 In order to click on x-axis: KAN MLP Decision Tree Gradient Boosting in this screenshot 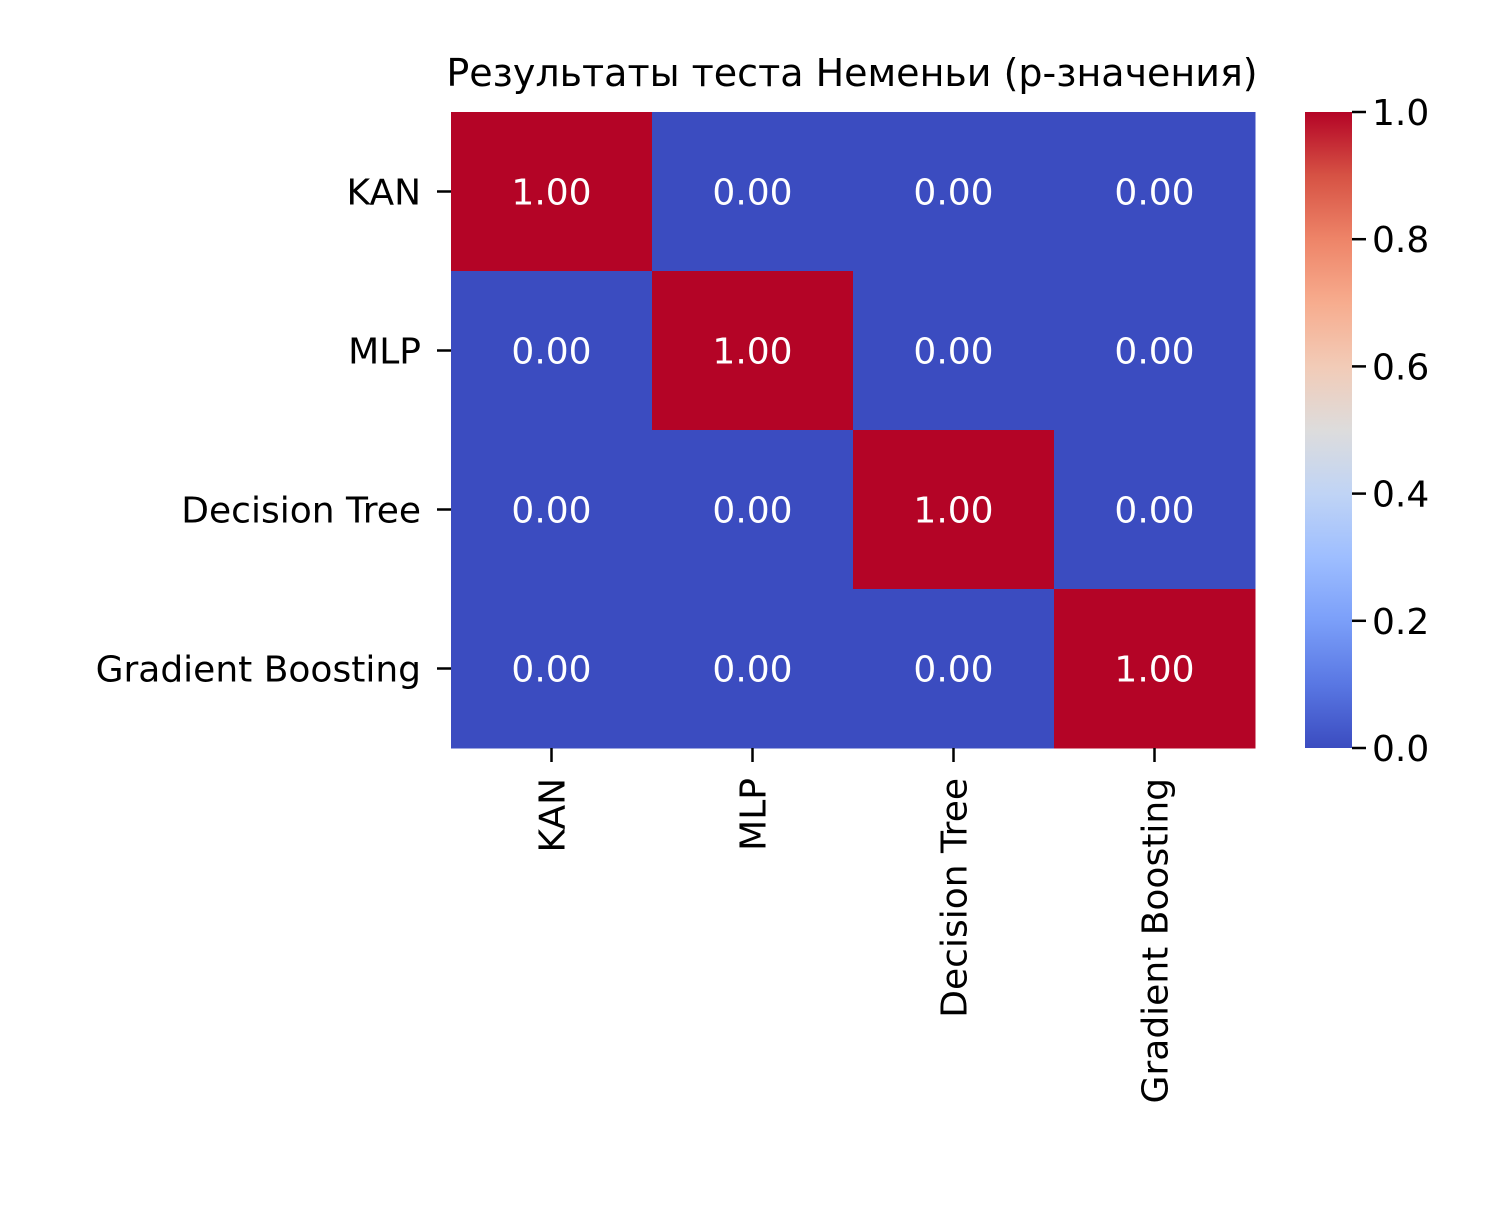, I will do `click(855, 925)`.